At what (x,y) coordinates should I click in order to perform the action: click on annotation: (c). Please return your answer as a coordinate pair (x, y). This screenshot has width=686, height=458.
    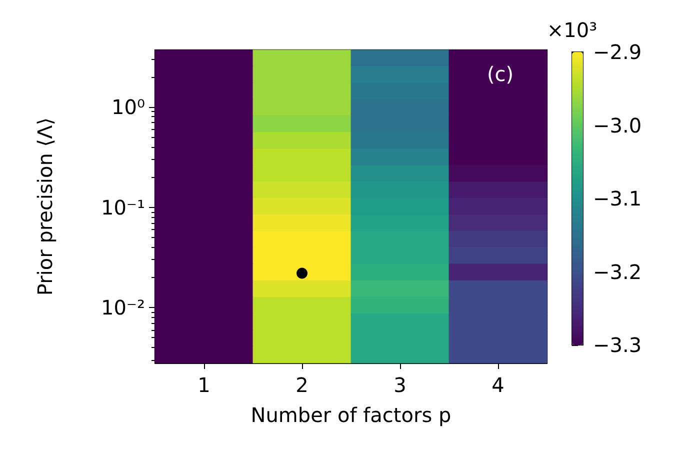
    Looking at the image, I should click on (500, 74).